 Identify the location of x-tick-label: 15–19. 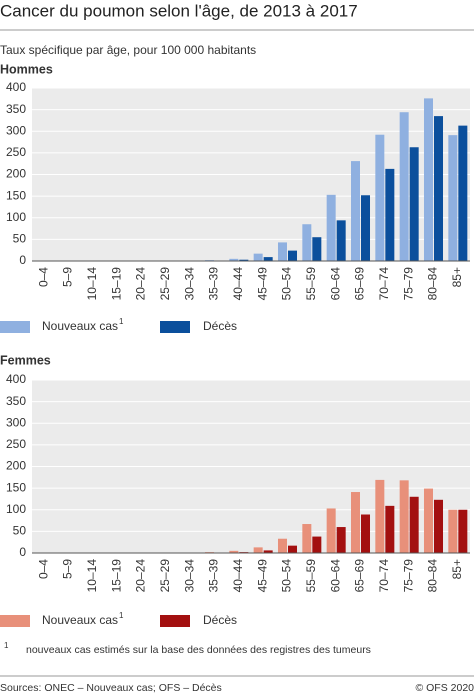
(116, 284).